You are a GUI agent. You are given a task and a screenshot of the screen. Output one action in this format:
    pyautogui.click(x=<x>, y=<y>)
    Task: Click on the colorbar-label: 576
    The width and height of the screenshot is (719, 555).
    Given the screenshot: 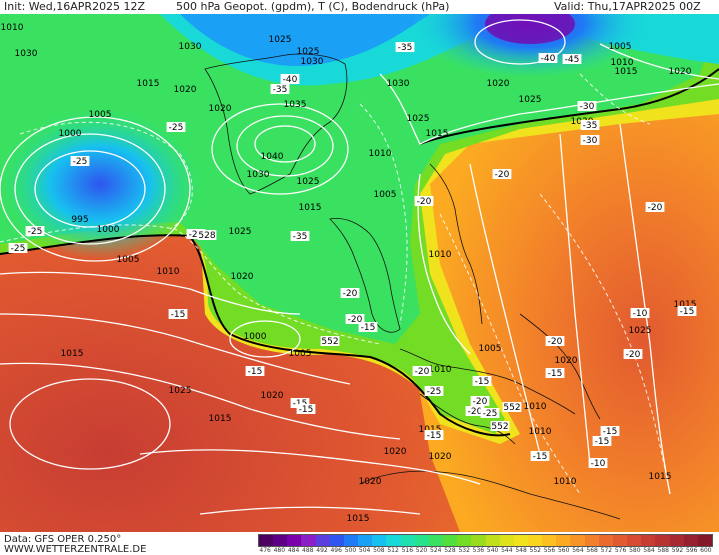 What is the action you would take?
    pyautogui.click(x=620, y=550)
    